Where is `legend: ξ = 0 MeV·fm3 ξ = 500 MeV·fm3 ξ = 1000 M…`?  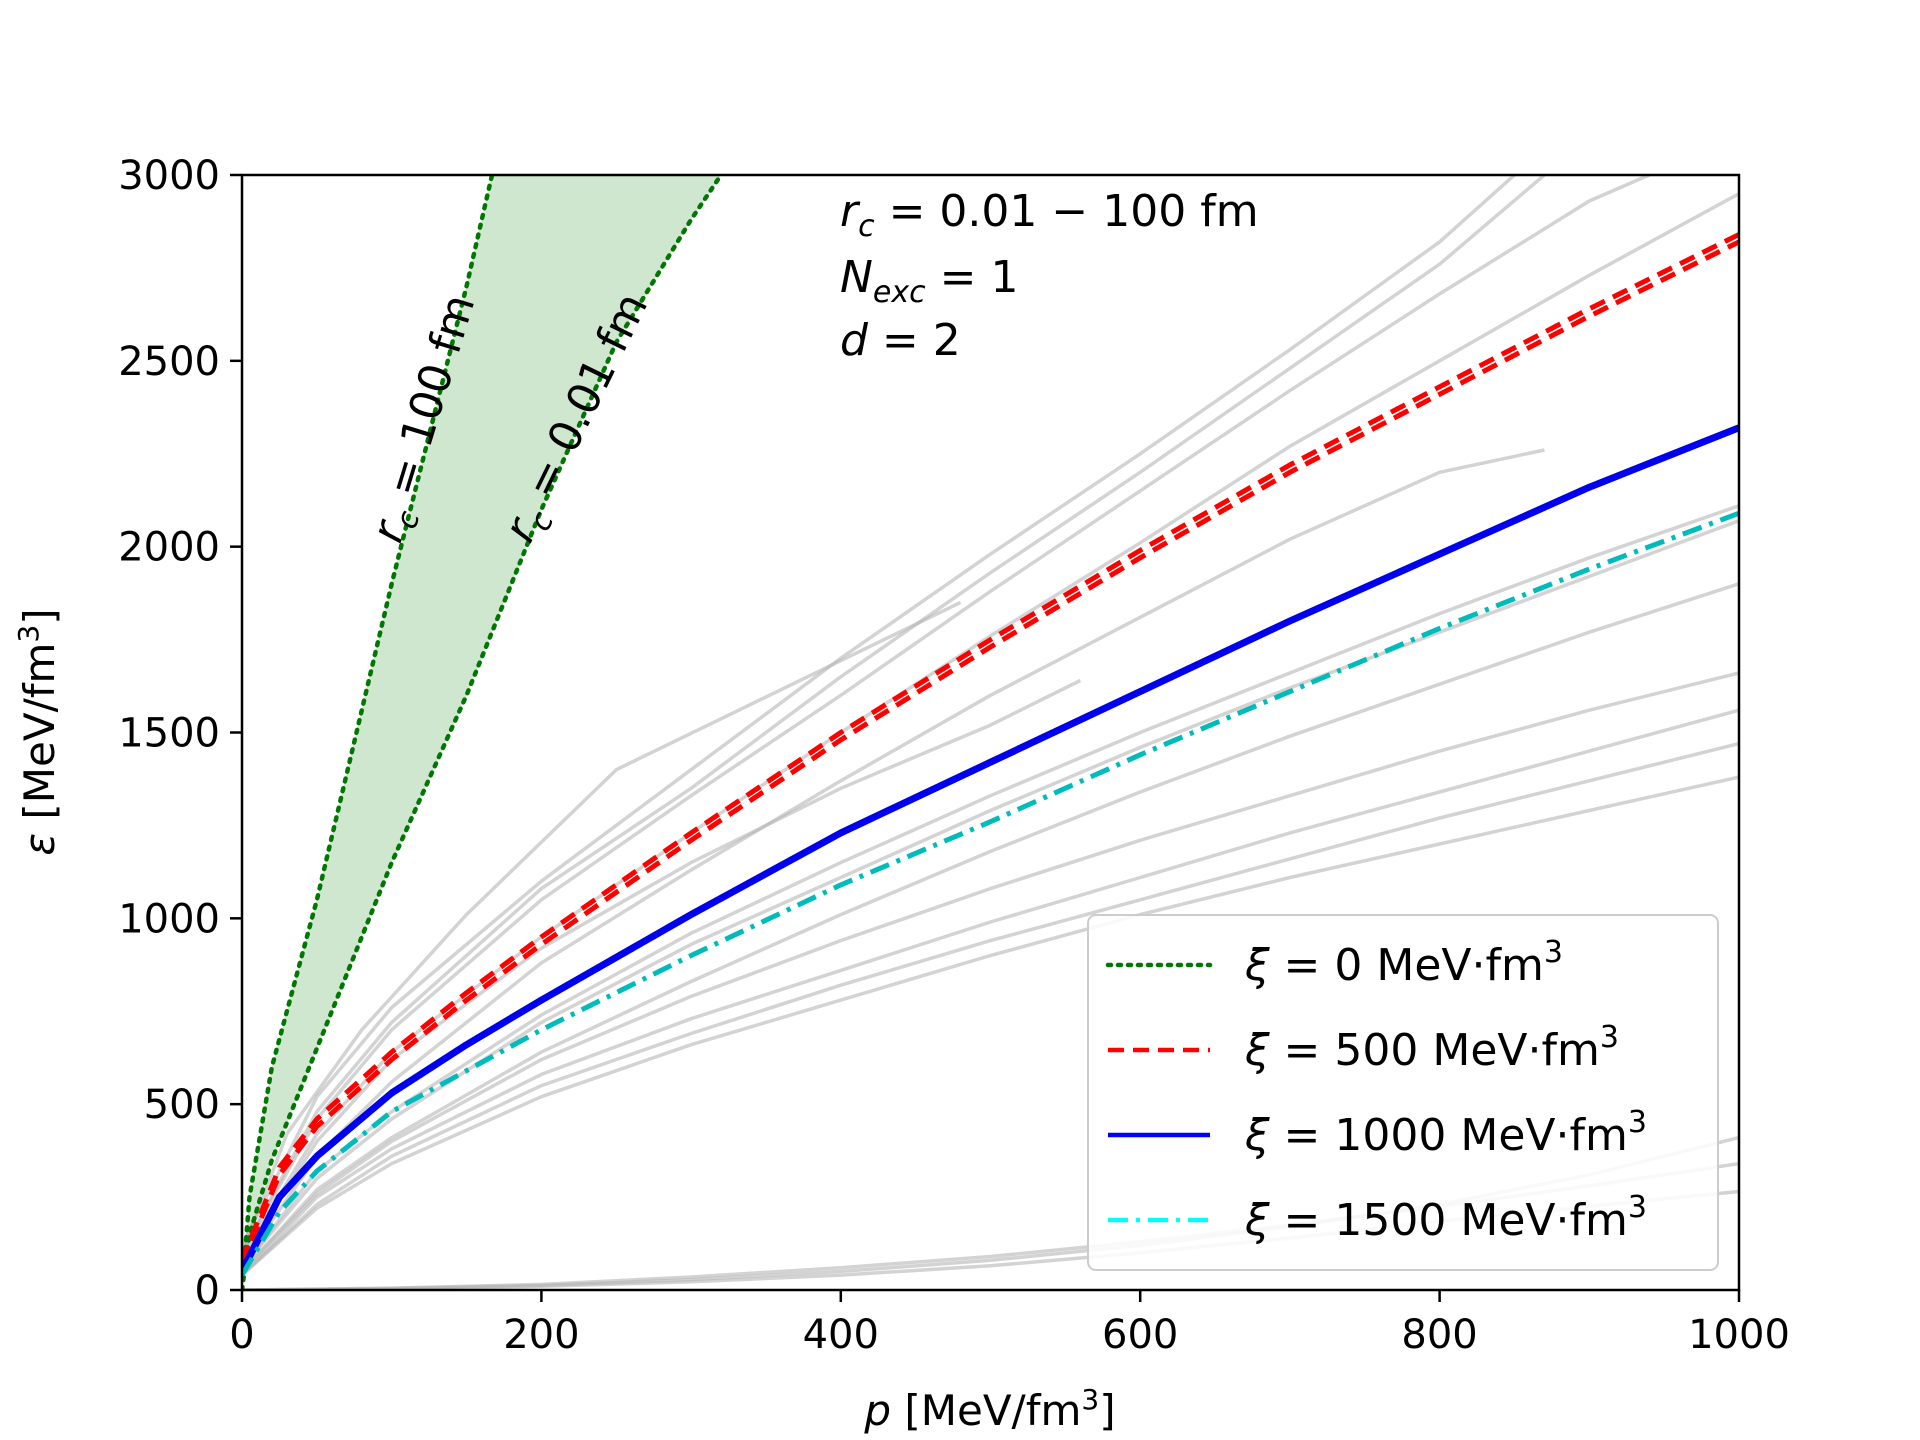 legend: ξ = 0 MeV·fm3 ξ = 500 MeV·fm3 ξ = 1000 M… is located at coordinates (1403, 1092).